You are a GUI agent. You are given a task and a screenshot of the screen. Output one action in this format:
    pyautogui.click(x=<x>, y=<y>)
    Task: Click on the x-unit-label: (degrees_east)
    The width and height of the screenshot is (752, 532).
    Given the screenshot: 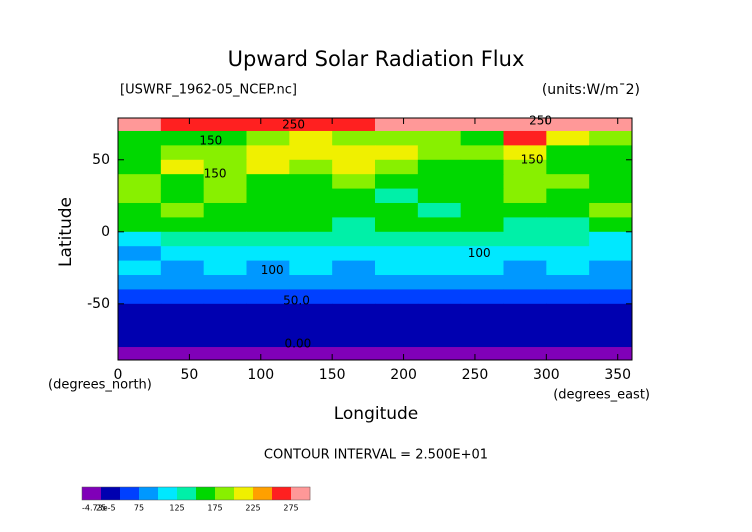 What is the action you would take?
    pyautogui.click(x=601, y=395)
    